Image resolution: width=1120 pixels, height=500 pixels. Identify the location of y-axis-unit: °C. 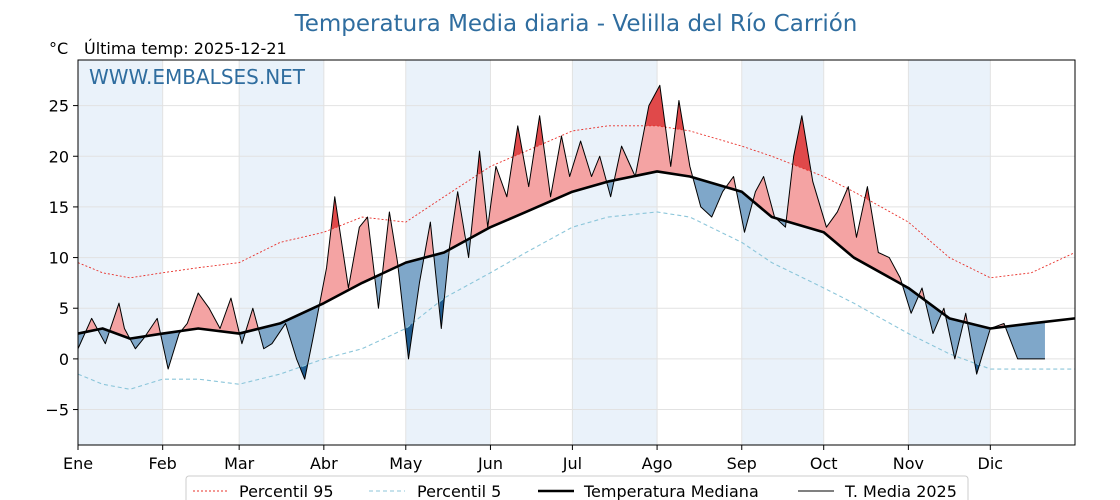
(58, 48).